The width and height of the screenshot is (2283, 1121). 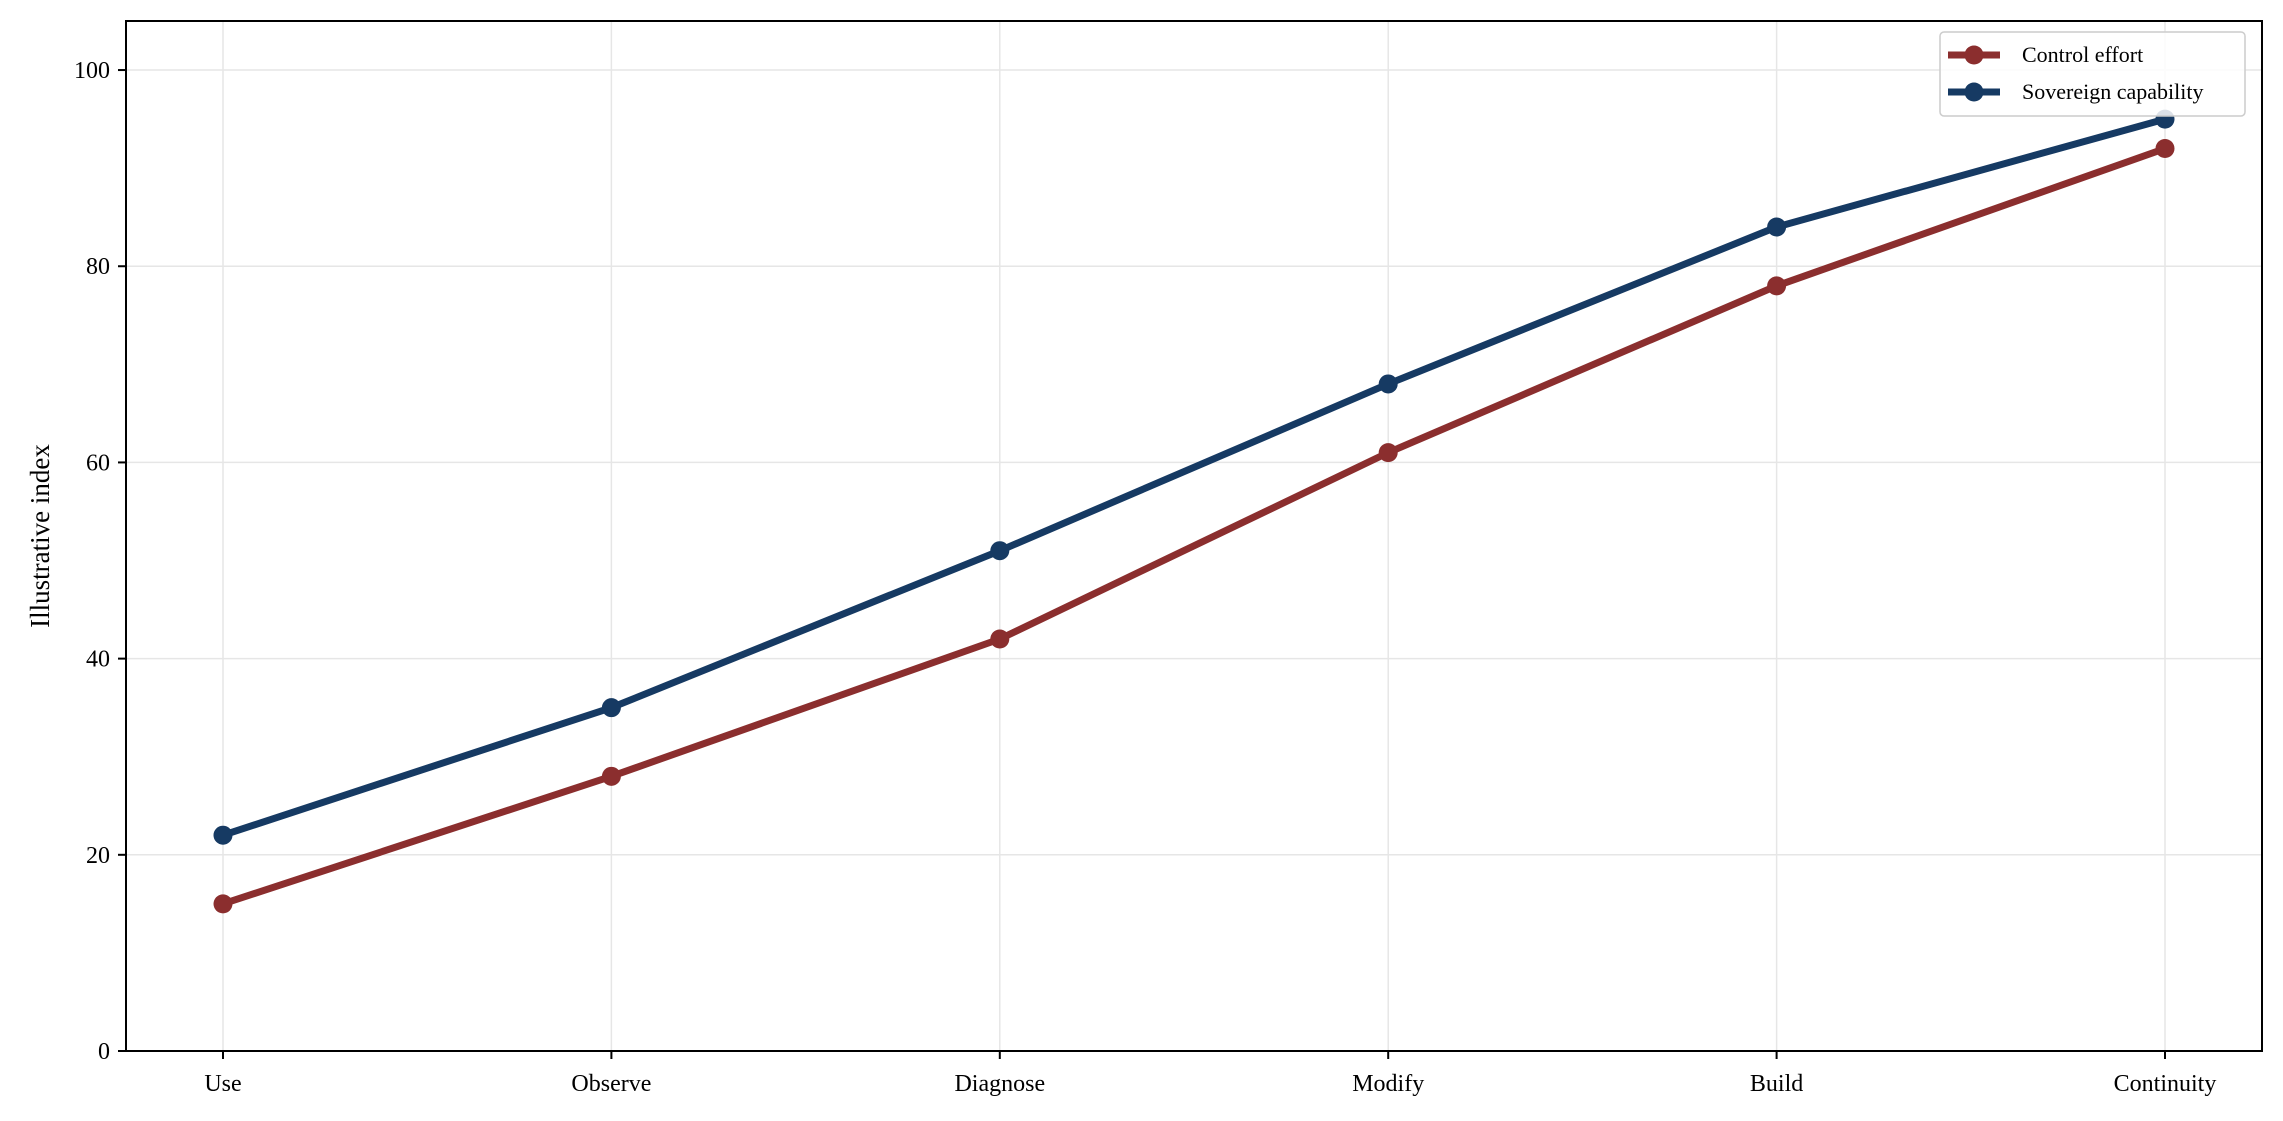 I want to click on x-tick-label: Use, so click(x=222, y=1084).